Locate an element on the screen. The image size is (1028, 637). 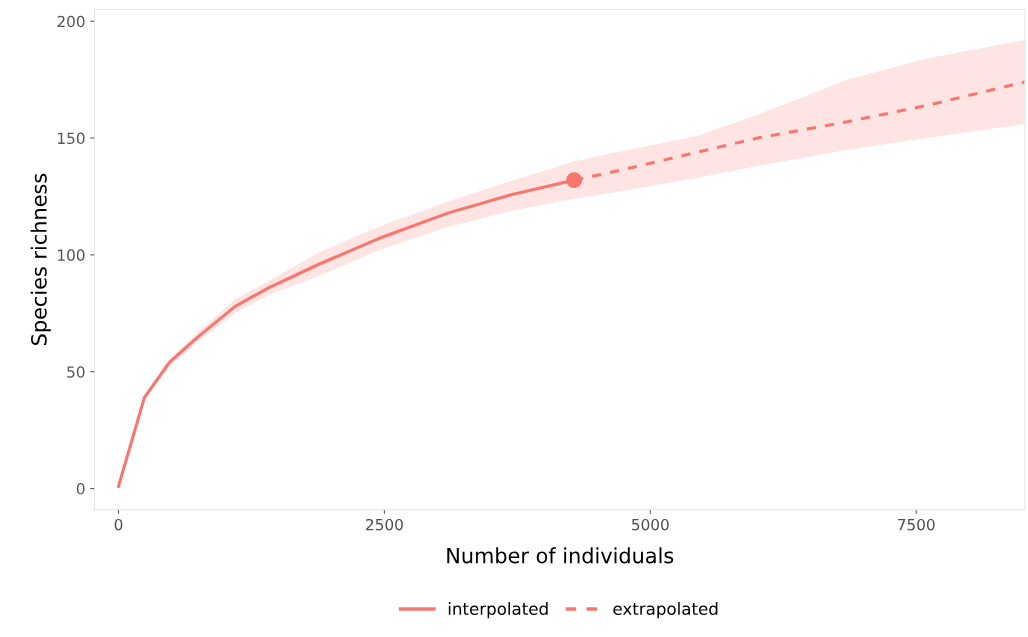
y-tick-label: 50 is located at coordinates (76, 372).